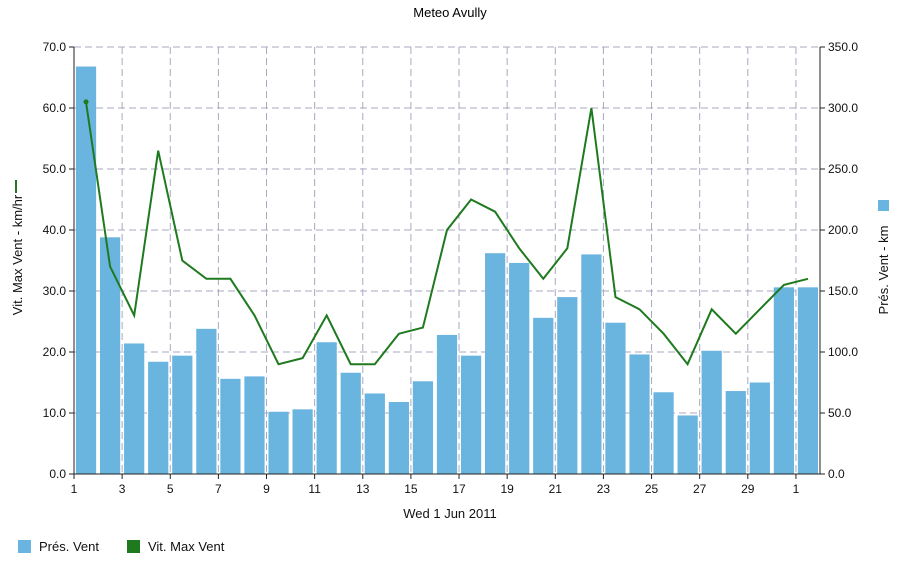  Describe the element at coordinates (55, 47) in the screenshot. I see `left-tick-label: 70.0` at that location.